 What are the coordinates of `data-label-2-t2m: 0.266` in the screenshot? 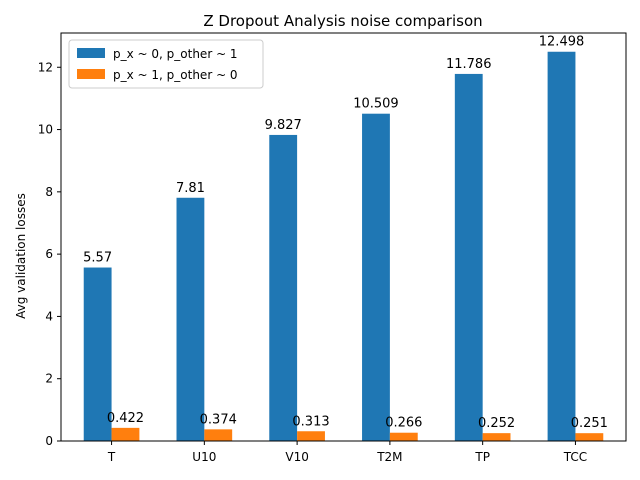 It's located at (403, 423).